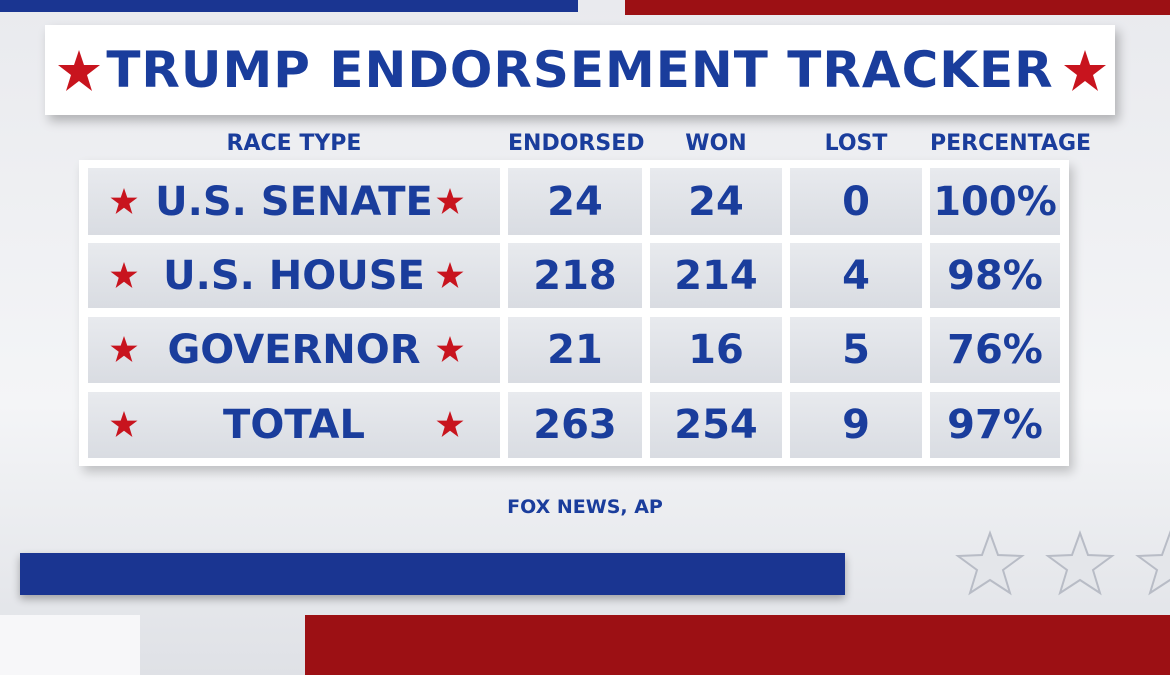 This screenshot has width=1170, height=675. I want to click on source: FOX NEWS, AP, so click(585, 507).